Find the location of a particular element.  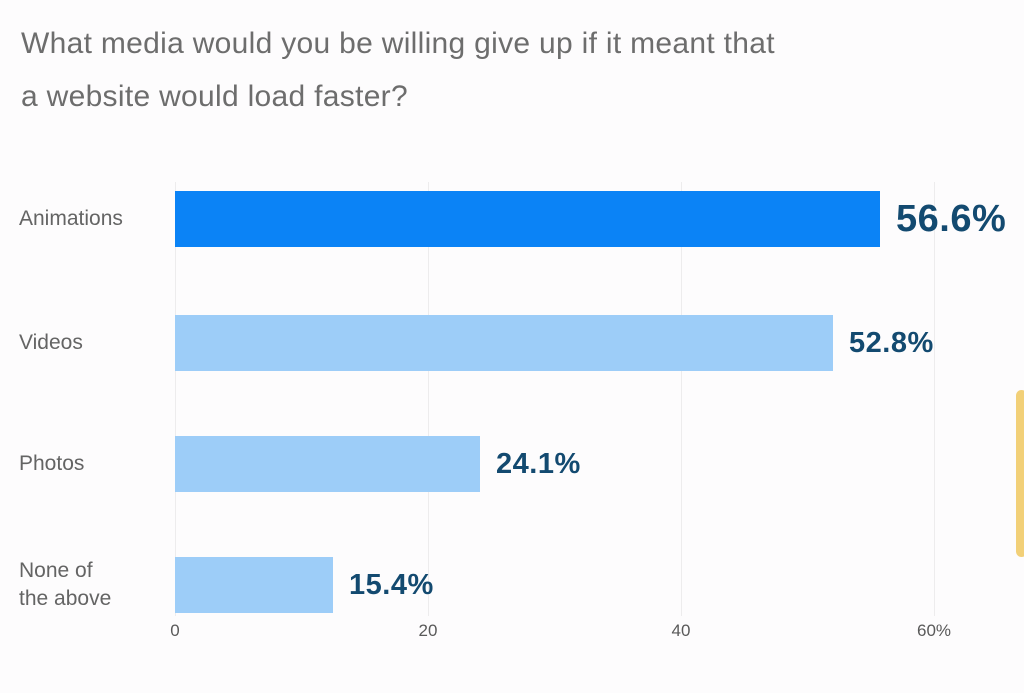

x-axis-tick-60: 60% is located at coordinates (934, 630).